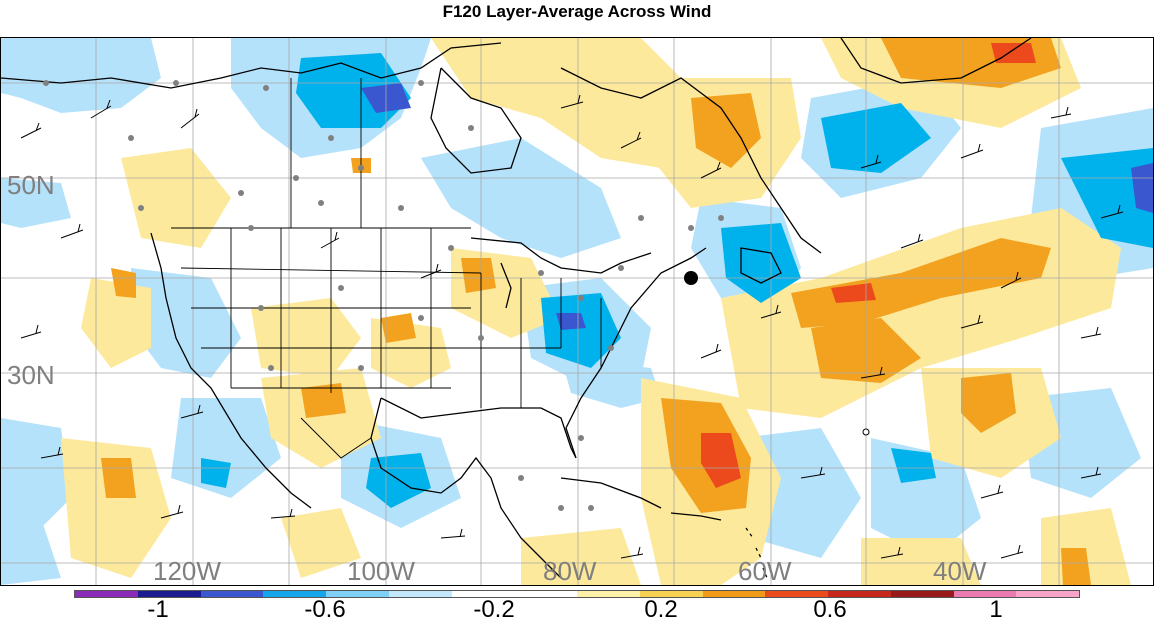 The width and height of the screenshot is (1154, 623). I want to click on colorbar, so click(577, 594).